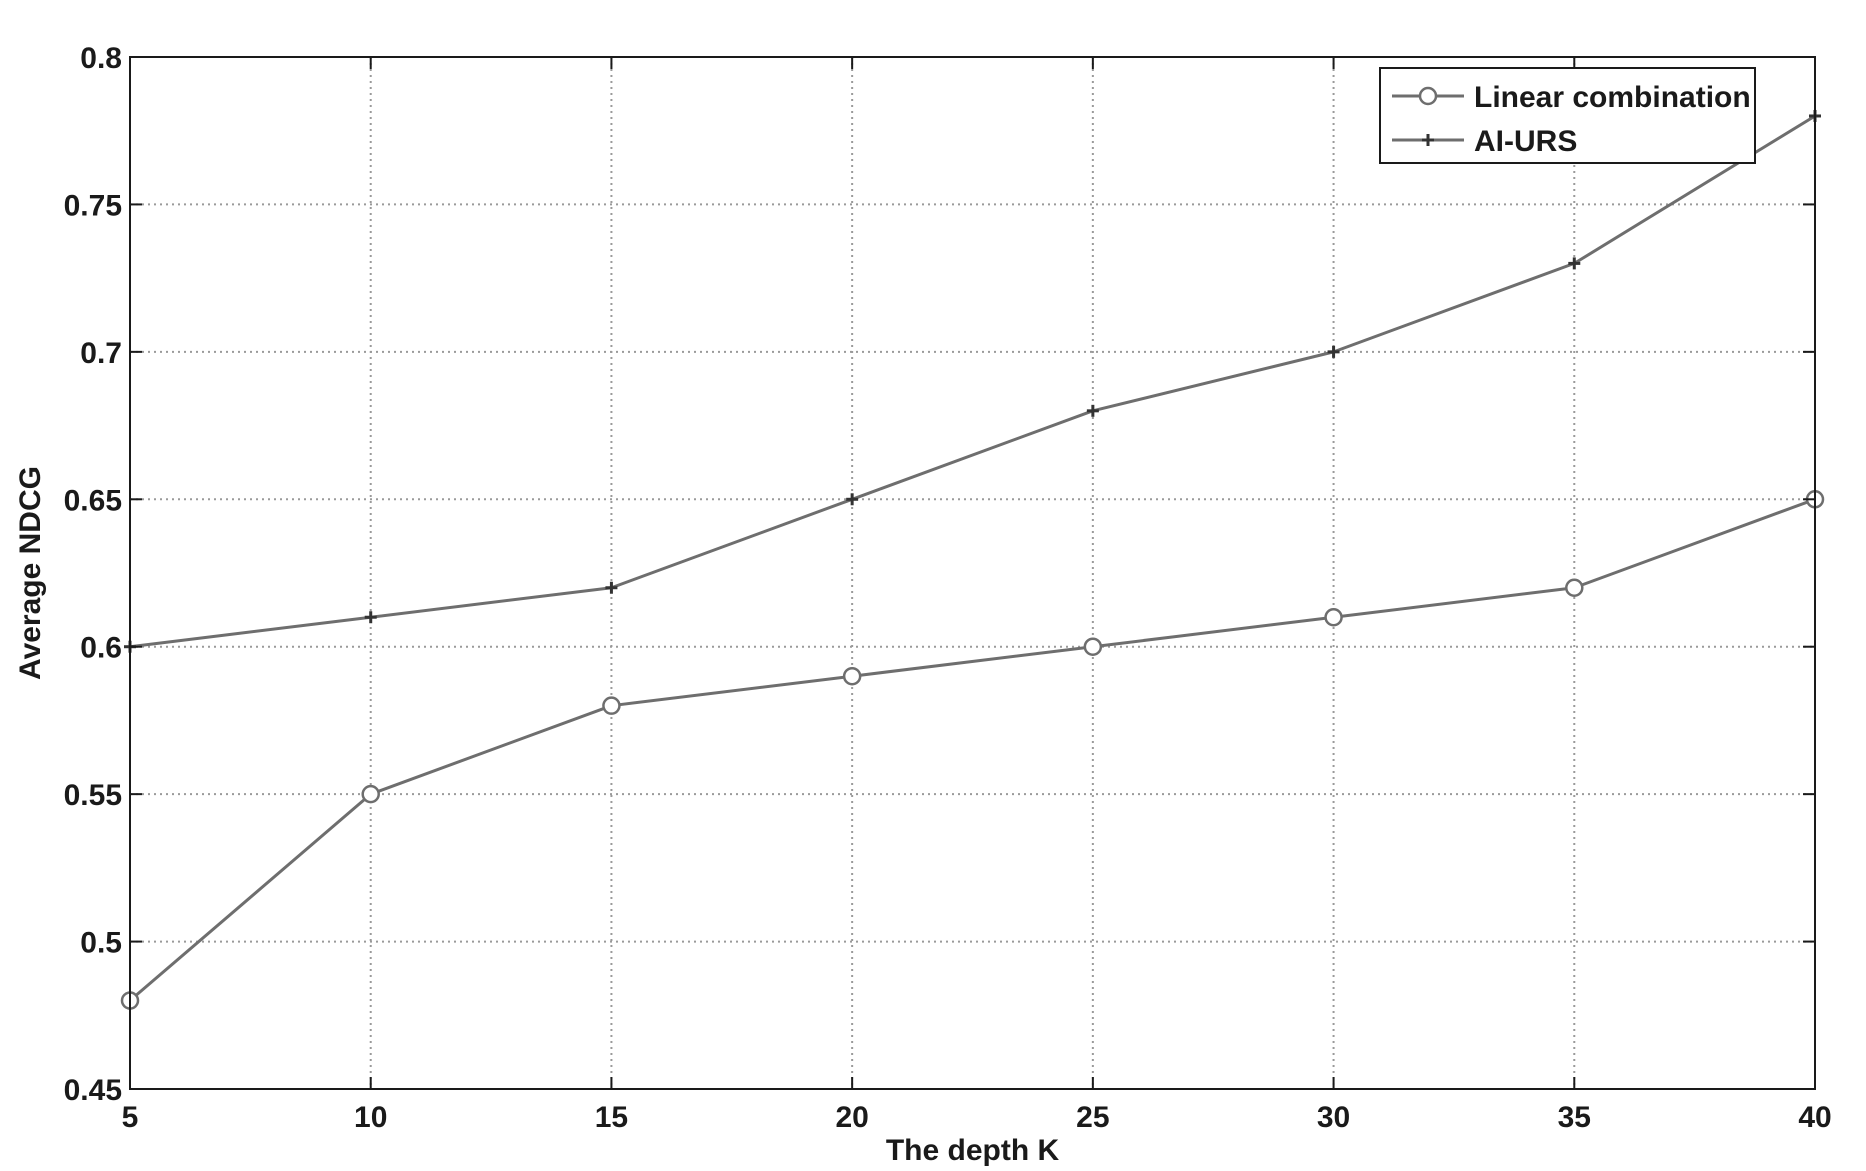  Describe the element at coordinates (93, 205) in the screenshot. I see `y-tick-label: 0.75` at that location.